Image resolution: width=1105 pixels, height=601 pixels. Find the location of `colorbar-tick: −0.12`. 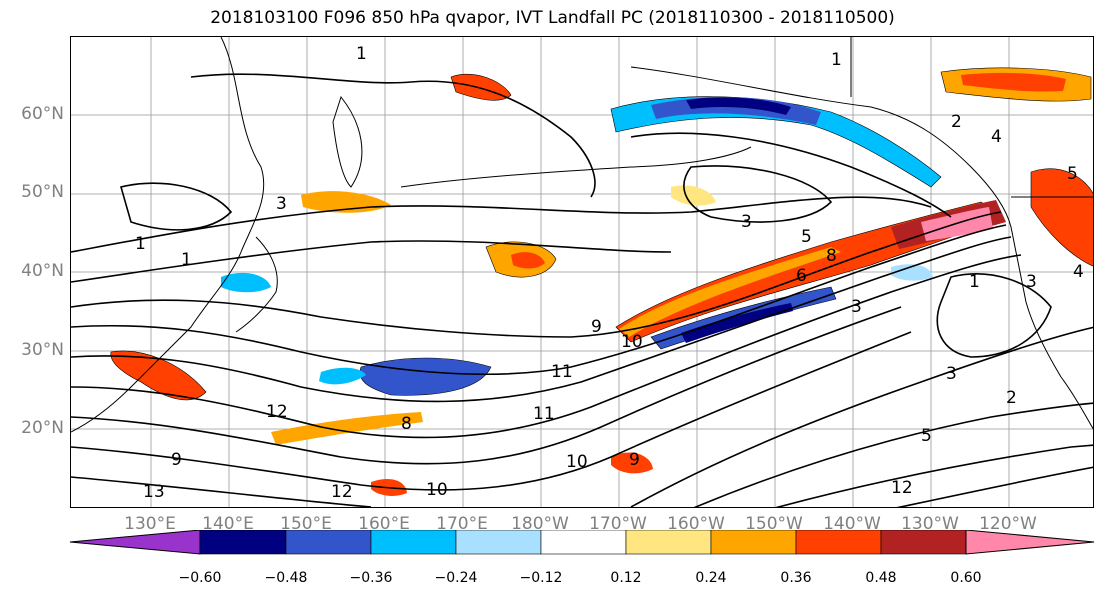

colorbar-tick: −0.12 is located at coordinates (541, 578).